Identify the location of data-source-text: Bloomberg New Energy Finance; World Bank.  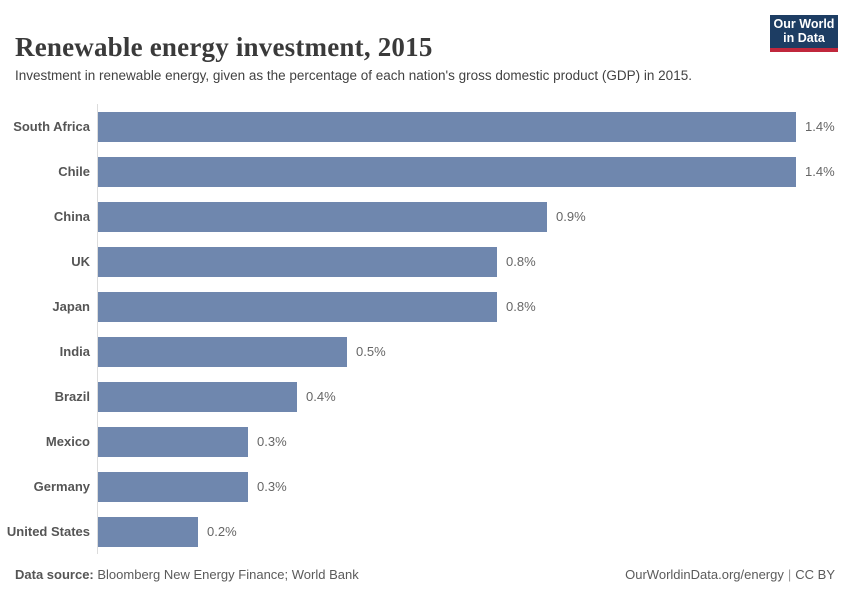
(228, 574).